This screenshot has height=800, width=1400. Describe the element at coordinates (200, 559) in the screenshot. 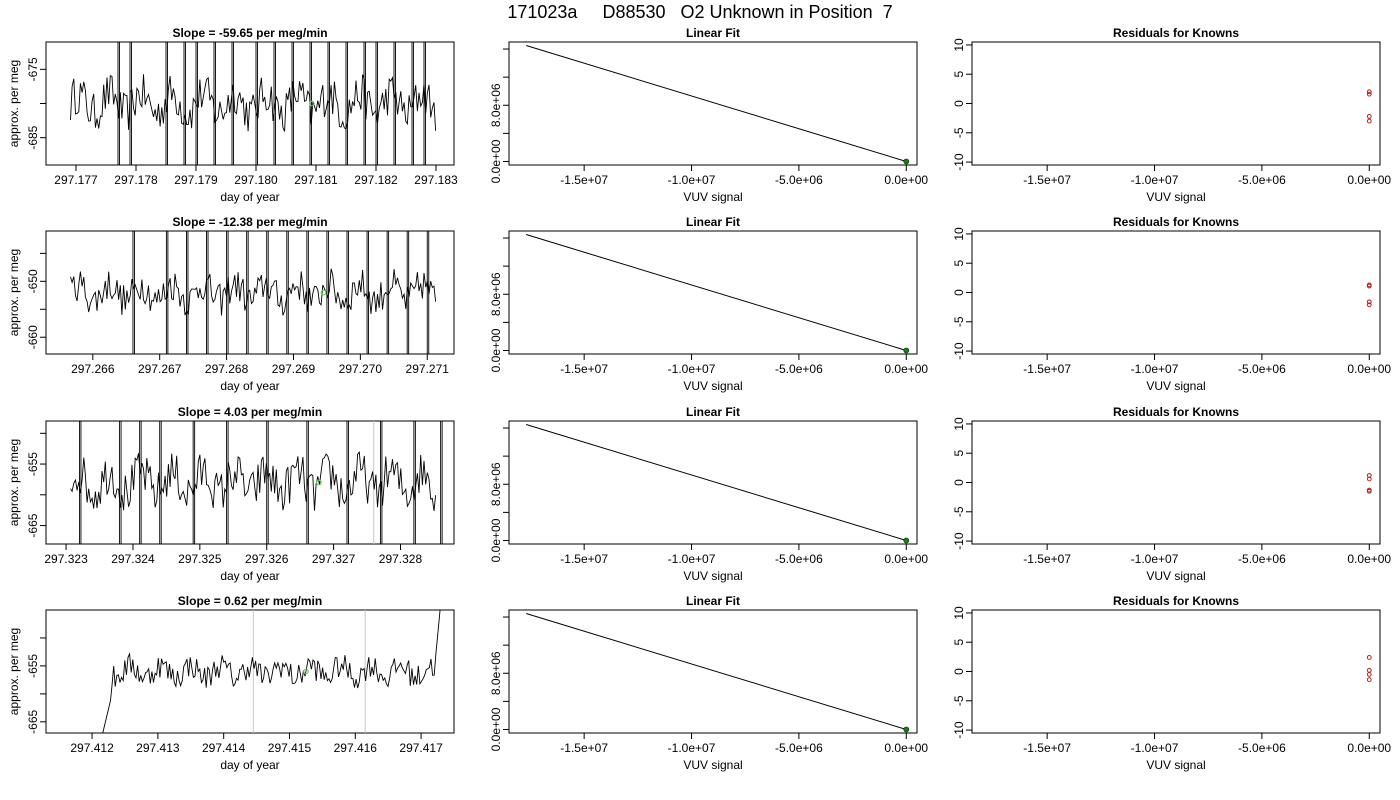

I see `x-tick-label: 297.325` at that location.